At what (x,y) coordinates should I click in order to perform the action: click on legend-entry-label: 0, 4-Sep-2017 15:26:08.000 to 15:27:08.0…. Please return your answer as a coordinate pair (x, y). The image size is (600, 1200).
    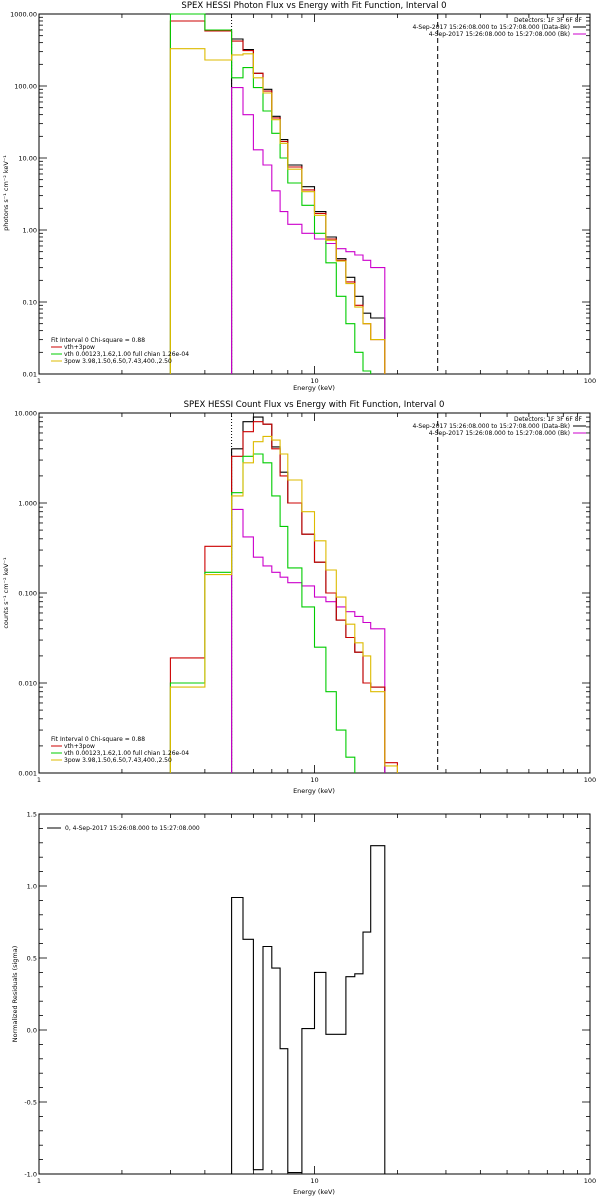
    Looking at the image, I should click on (132, 828).